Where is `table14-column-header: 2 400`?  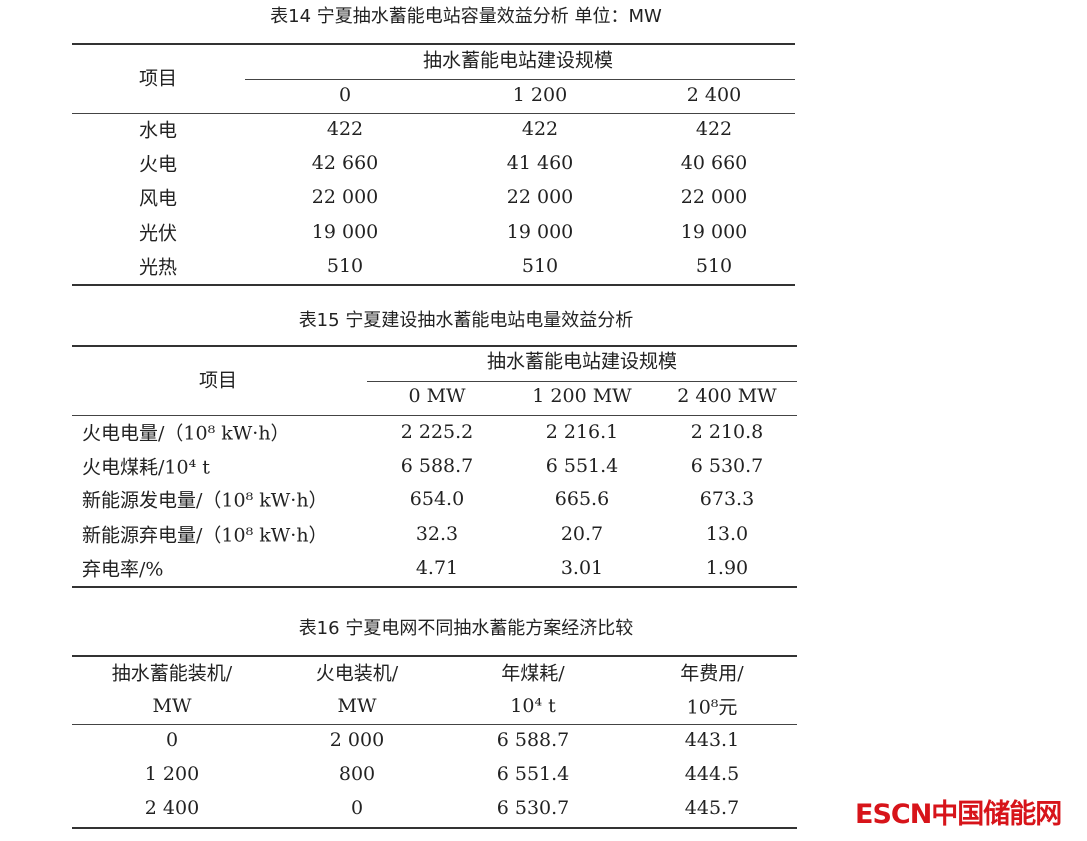
table14-column-header: 2 400 is located at coordinates (714, 95).